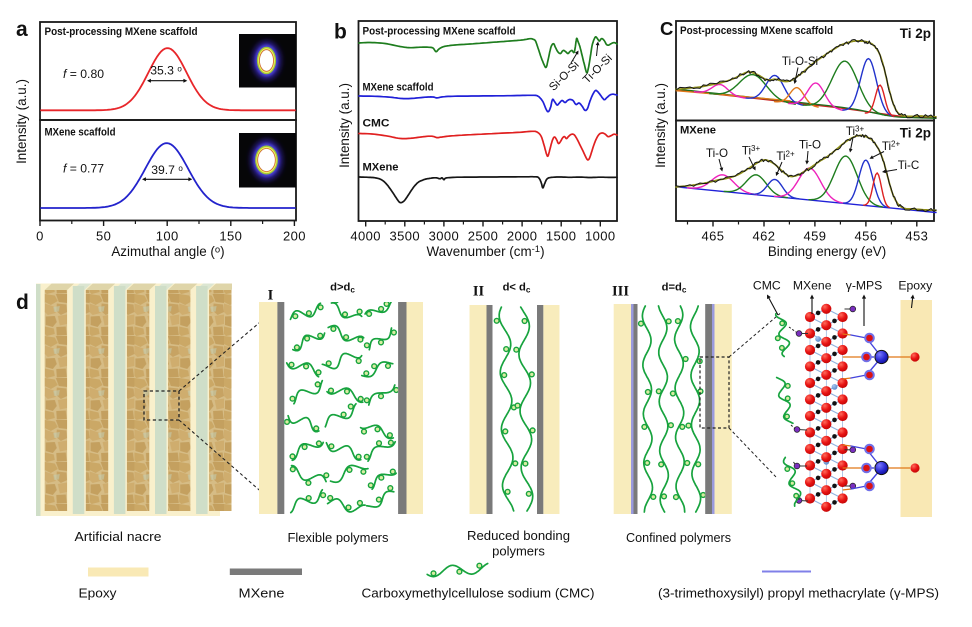 The height and width of the screenshot is (627, 972). What do you see at coordinates (517, 288) in the screenshot?
I see `svg-text: d< dc` at bounding box center [517, 288].